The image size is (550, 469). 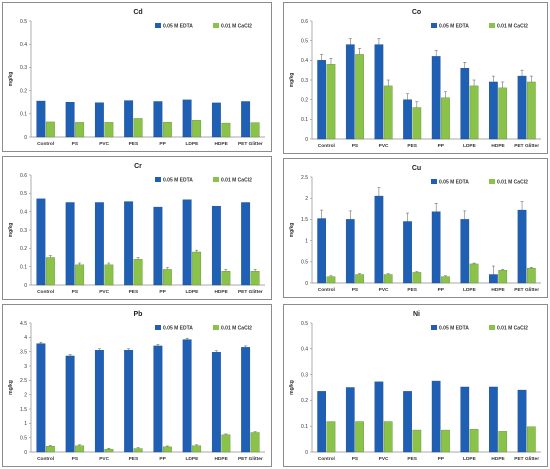 I want to click on x-tick-label: PVC, so click(x=384, y=146).